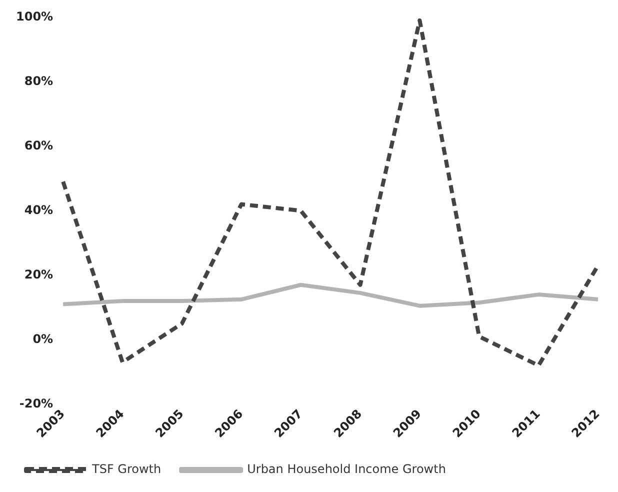 The width and height of the screenshot is (618, 492). What do you see at coordinates (39, 81) in the screenshot?
I see `y-tick-label: 80%` at bounding box center [39, 81].